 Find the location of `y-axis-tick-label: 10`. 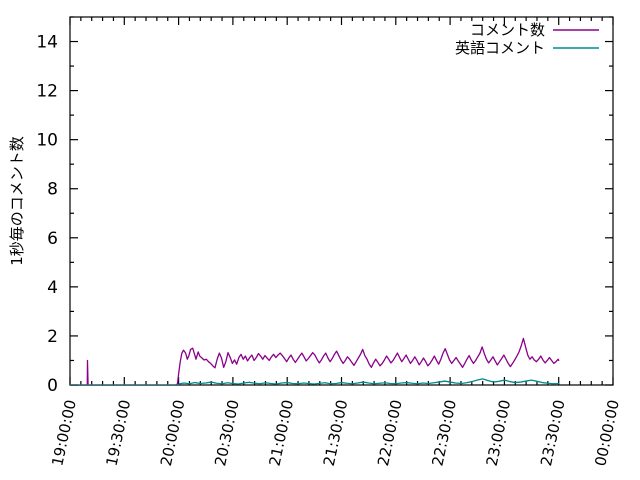

y-axis-tick-label: 10 is located at coordinates (47, 141).